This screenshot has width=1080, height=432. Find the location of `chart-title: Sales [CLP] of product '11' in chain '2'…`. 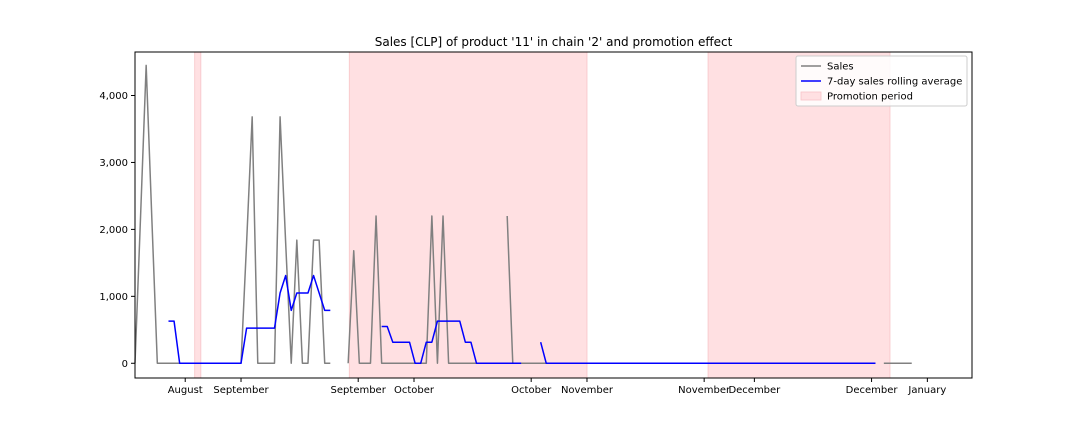

chart-title: Sales [CLP] of product '11' in chain '2'… is located at coordinates (554, 42).